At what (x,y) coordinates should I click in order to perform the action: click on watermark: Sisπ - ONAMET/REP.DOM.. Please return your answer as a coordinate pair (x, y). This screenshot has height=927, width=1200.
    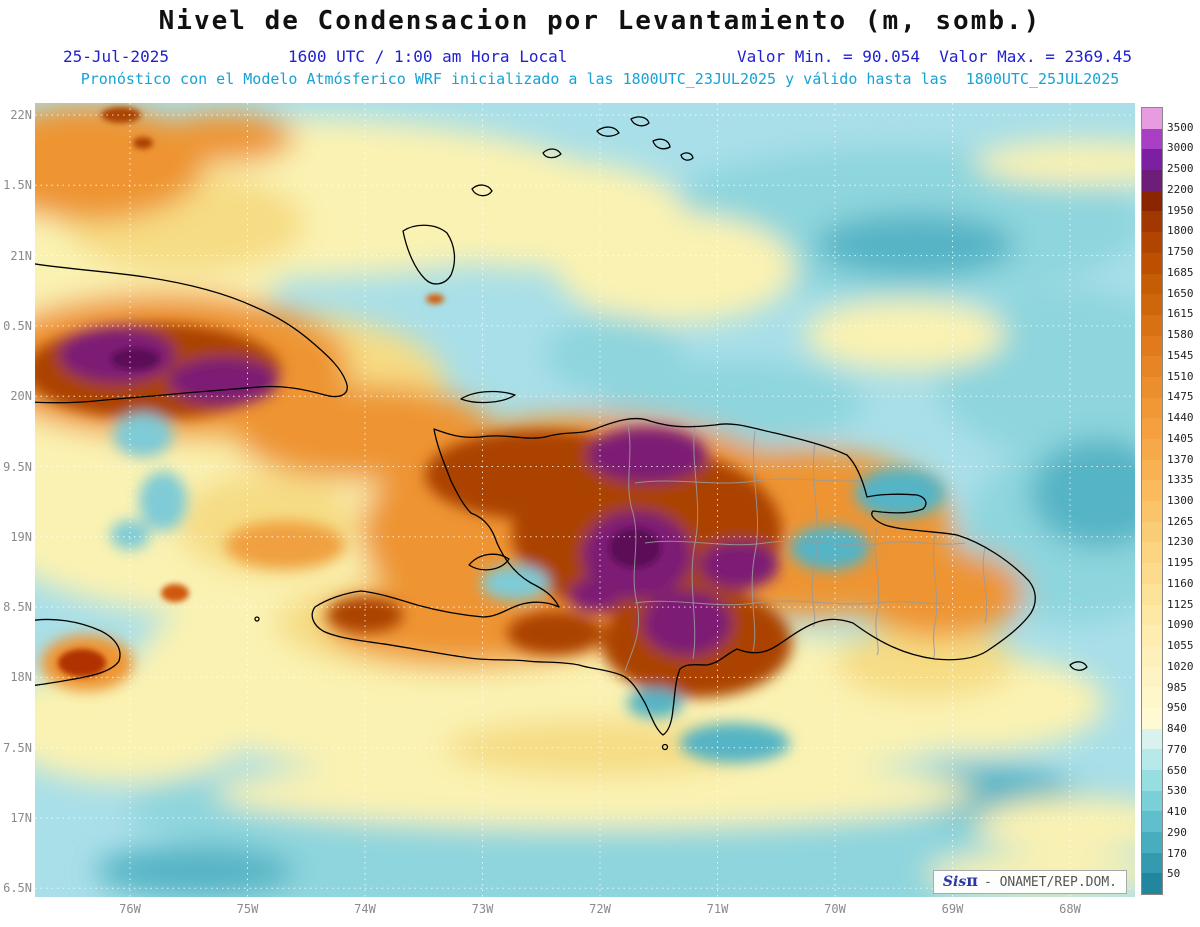
    Looking at the image, I should click on (1029, 882).